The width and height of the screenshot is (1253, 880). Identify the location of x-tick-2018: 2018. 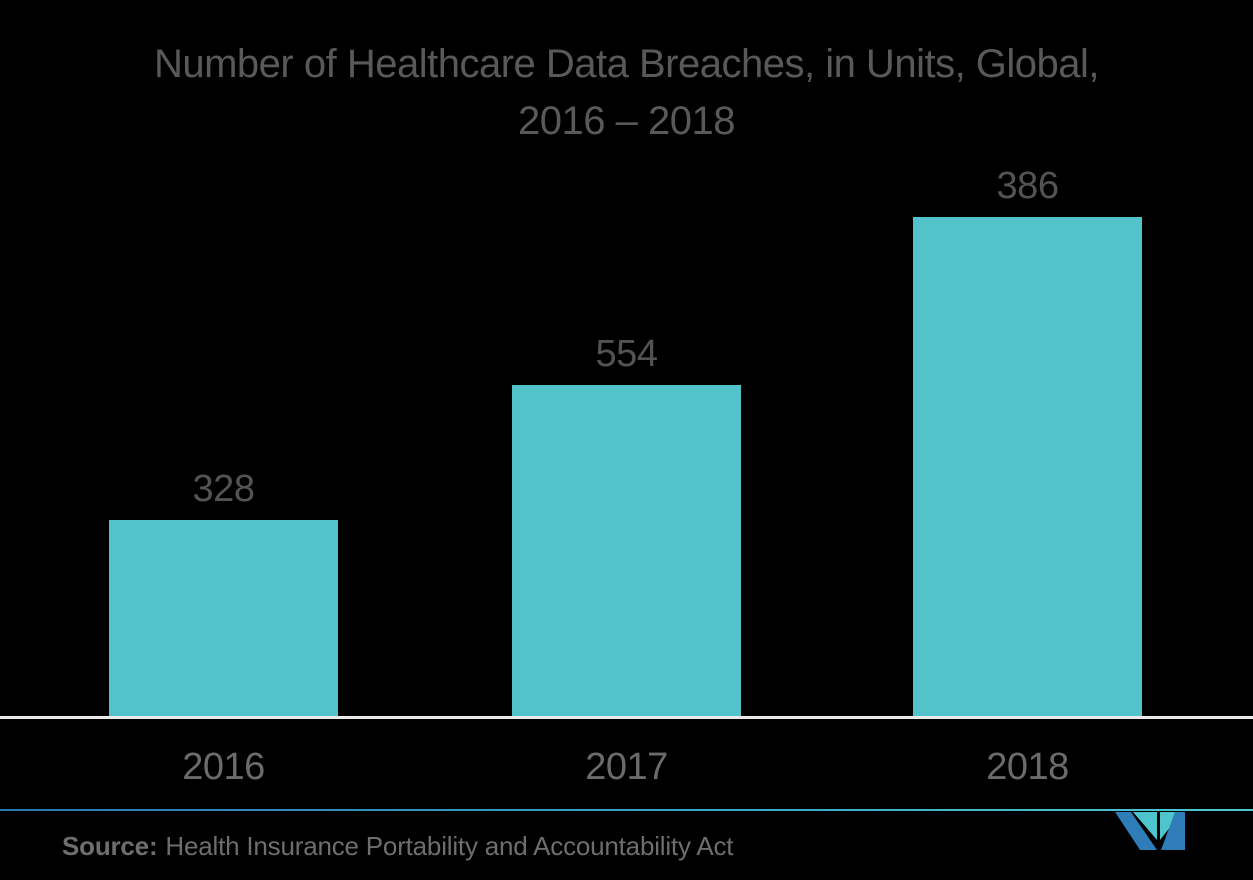
(1027, 767).